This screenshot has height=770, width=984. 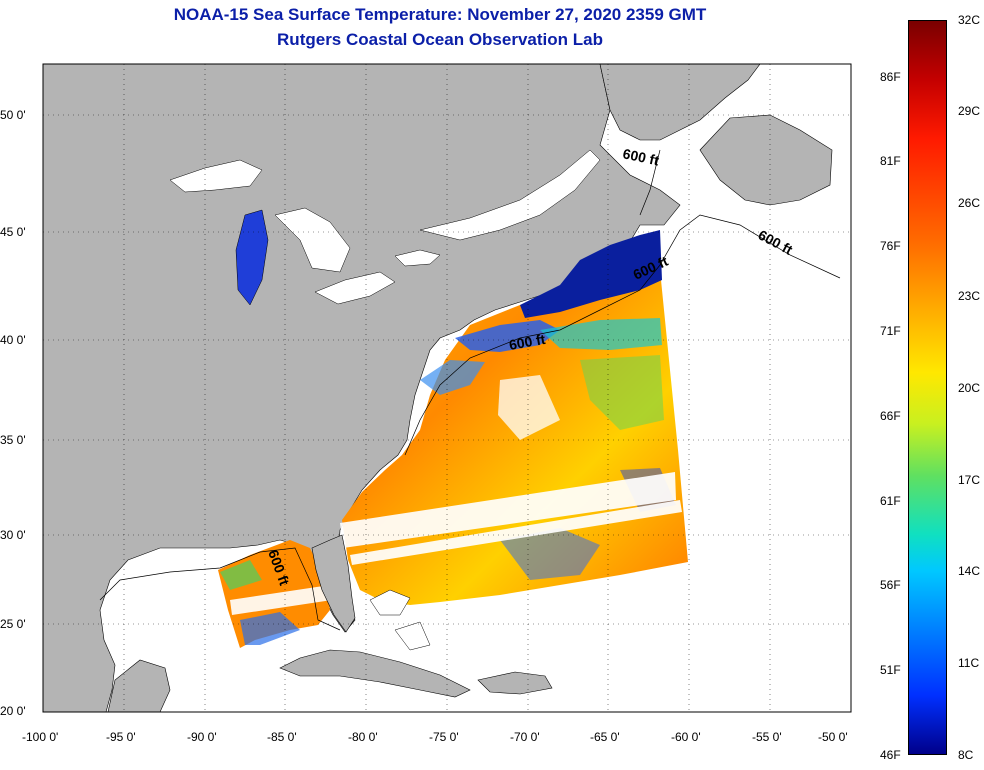 I want to click on lon-tick: -70 0', so click(x=525, y=737).